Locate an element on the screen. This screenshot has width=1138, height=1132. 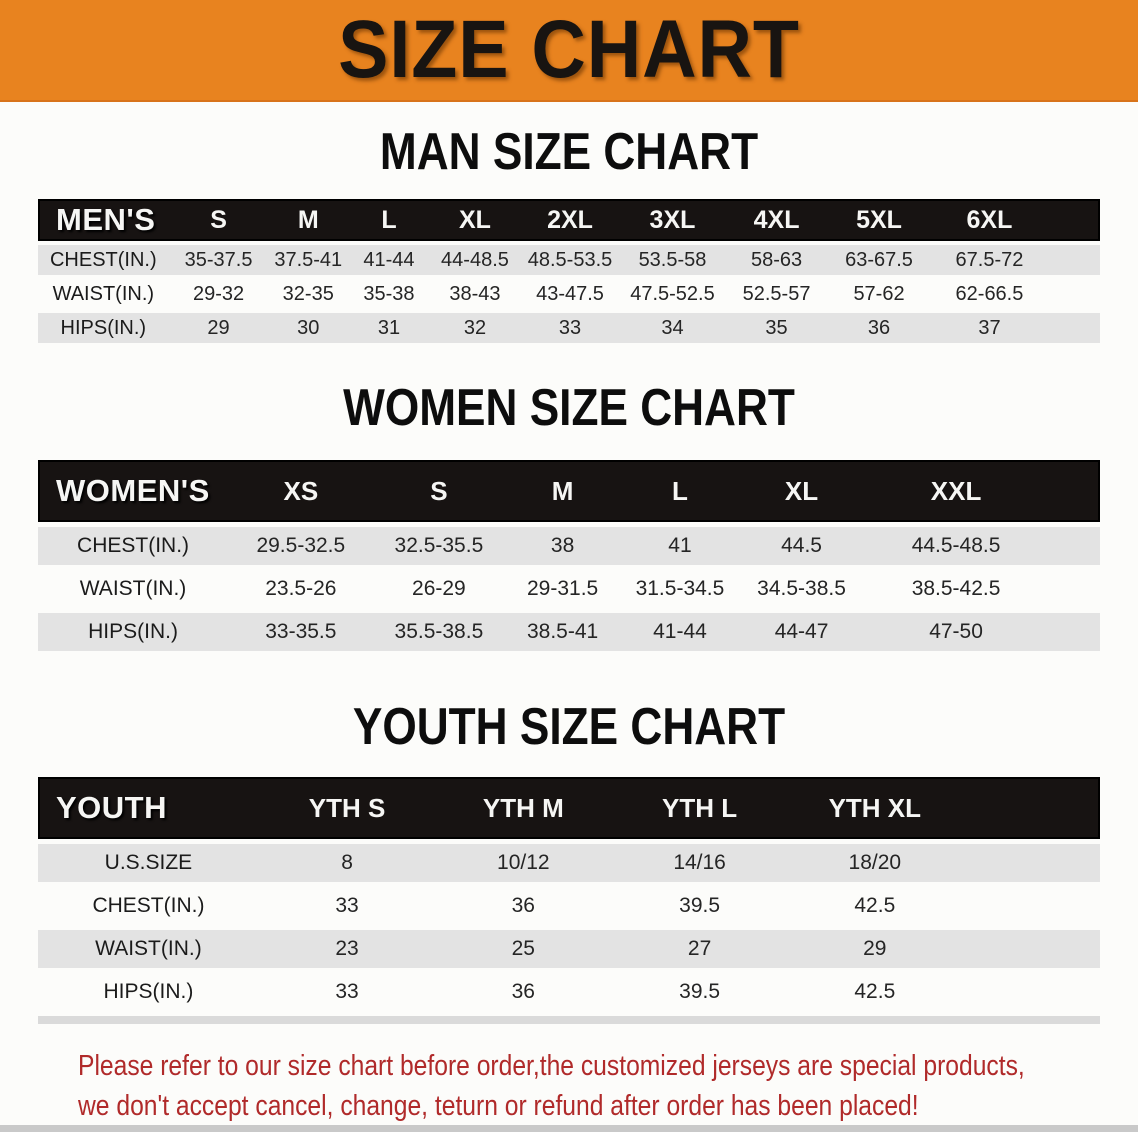
size-value: 47.5-52.5 is located at coordinates (672, 293).